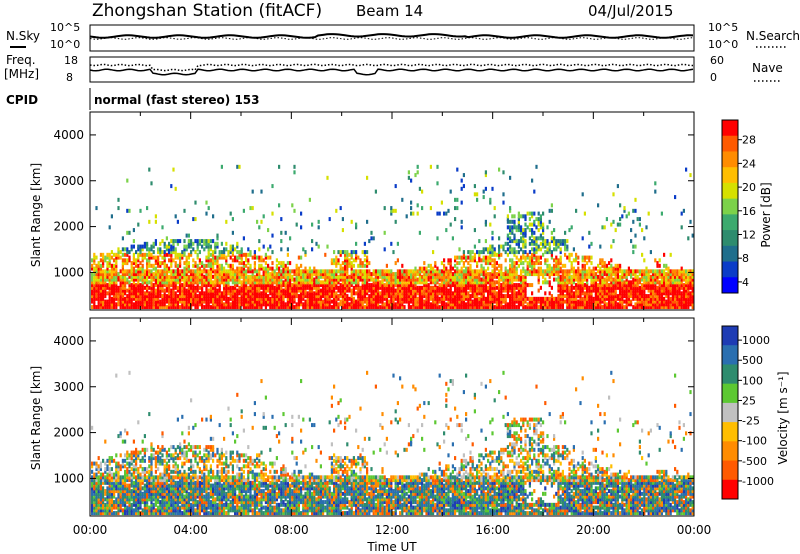 The width and height of the screenshot is (800, 554). I want to click on freq-trace, so click(391, 72).